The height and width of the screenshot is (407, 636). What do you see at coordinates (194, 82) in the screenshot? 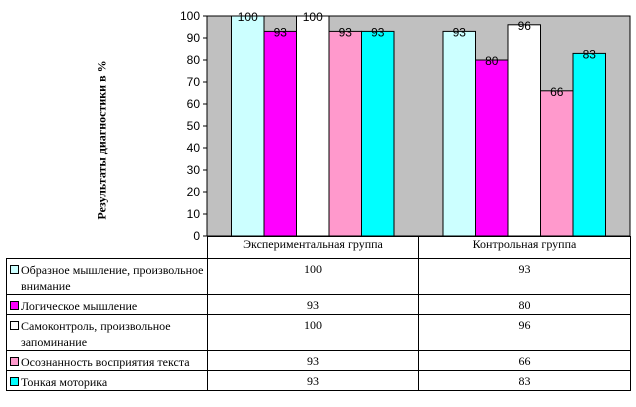
I see `y-tick-label: 70` at bounding box center [194, 82].